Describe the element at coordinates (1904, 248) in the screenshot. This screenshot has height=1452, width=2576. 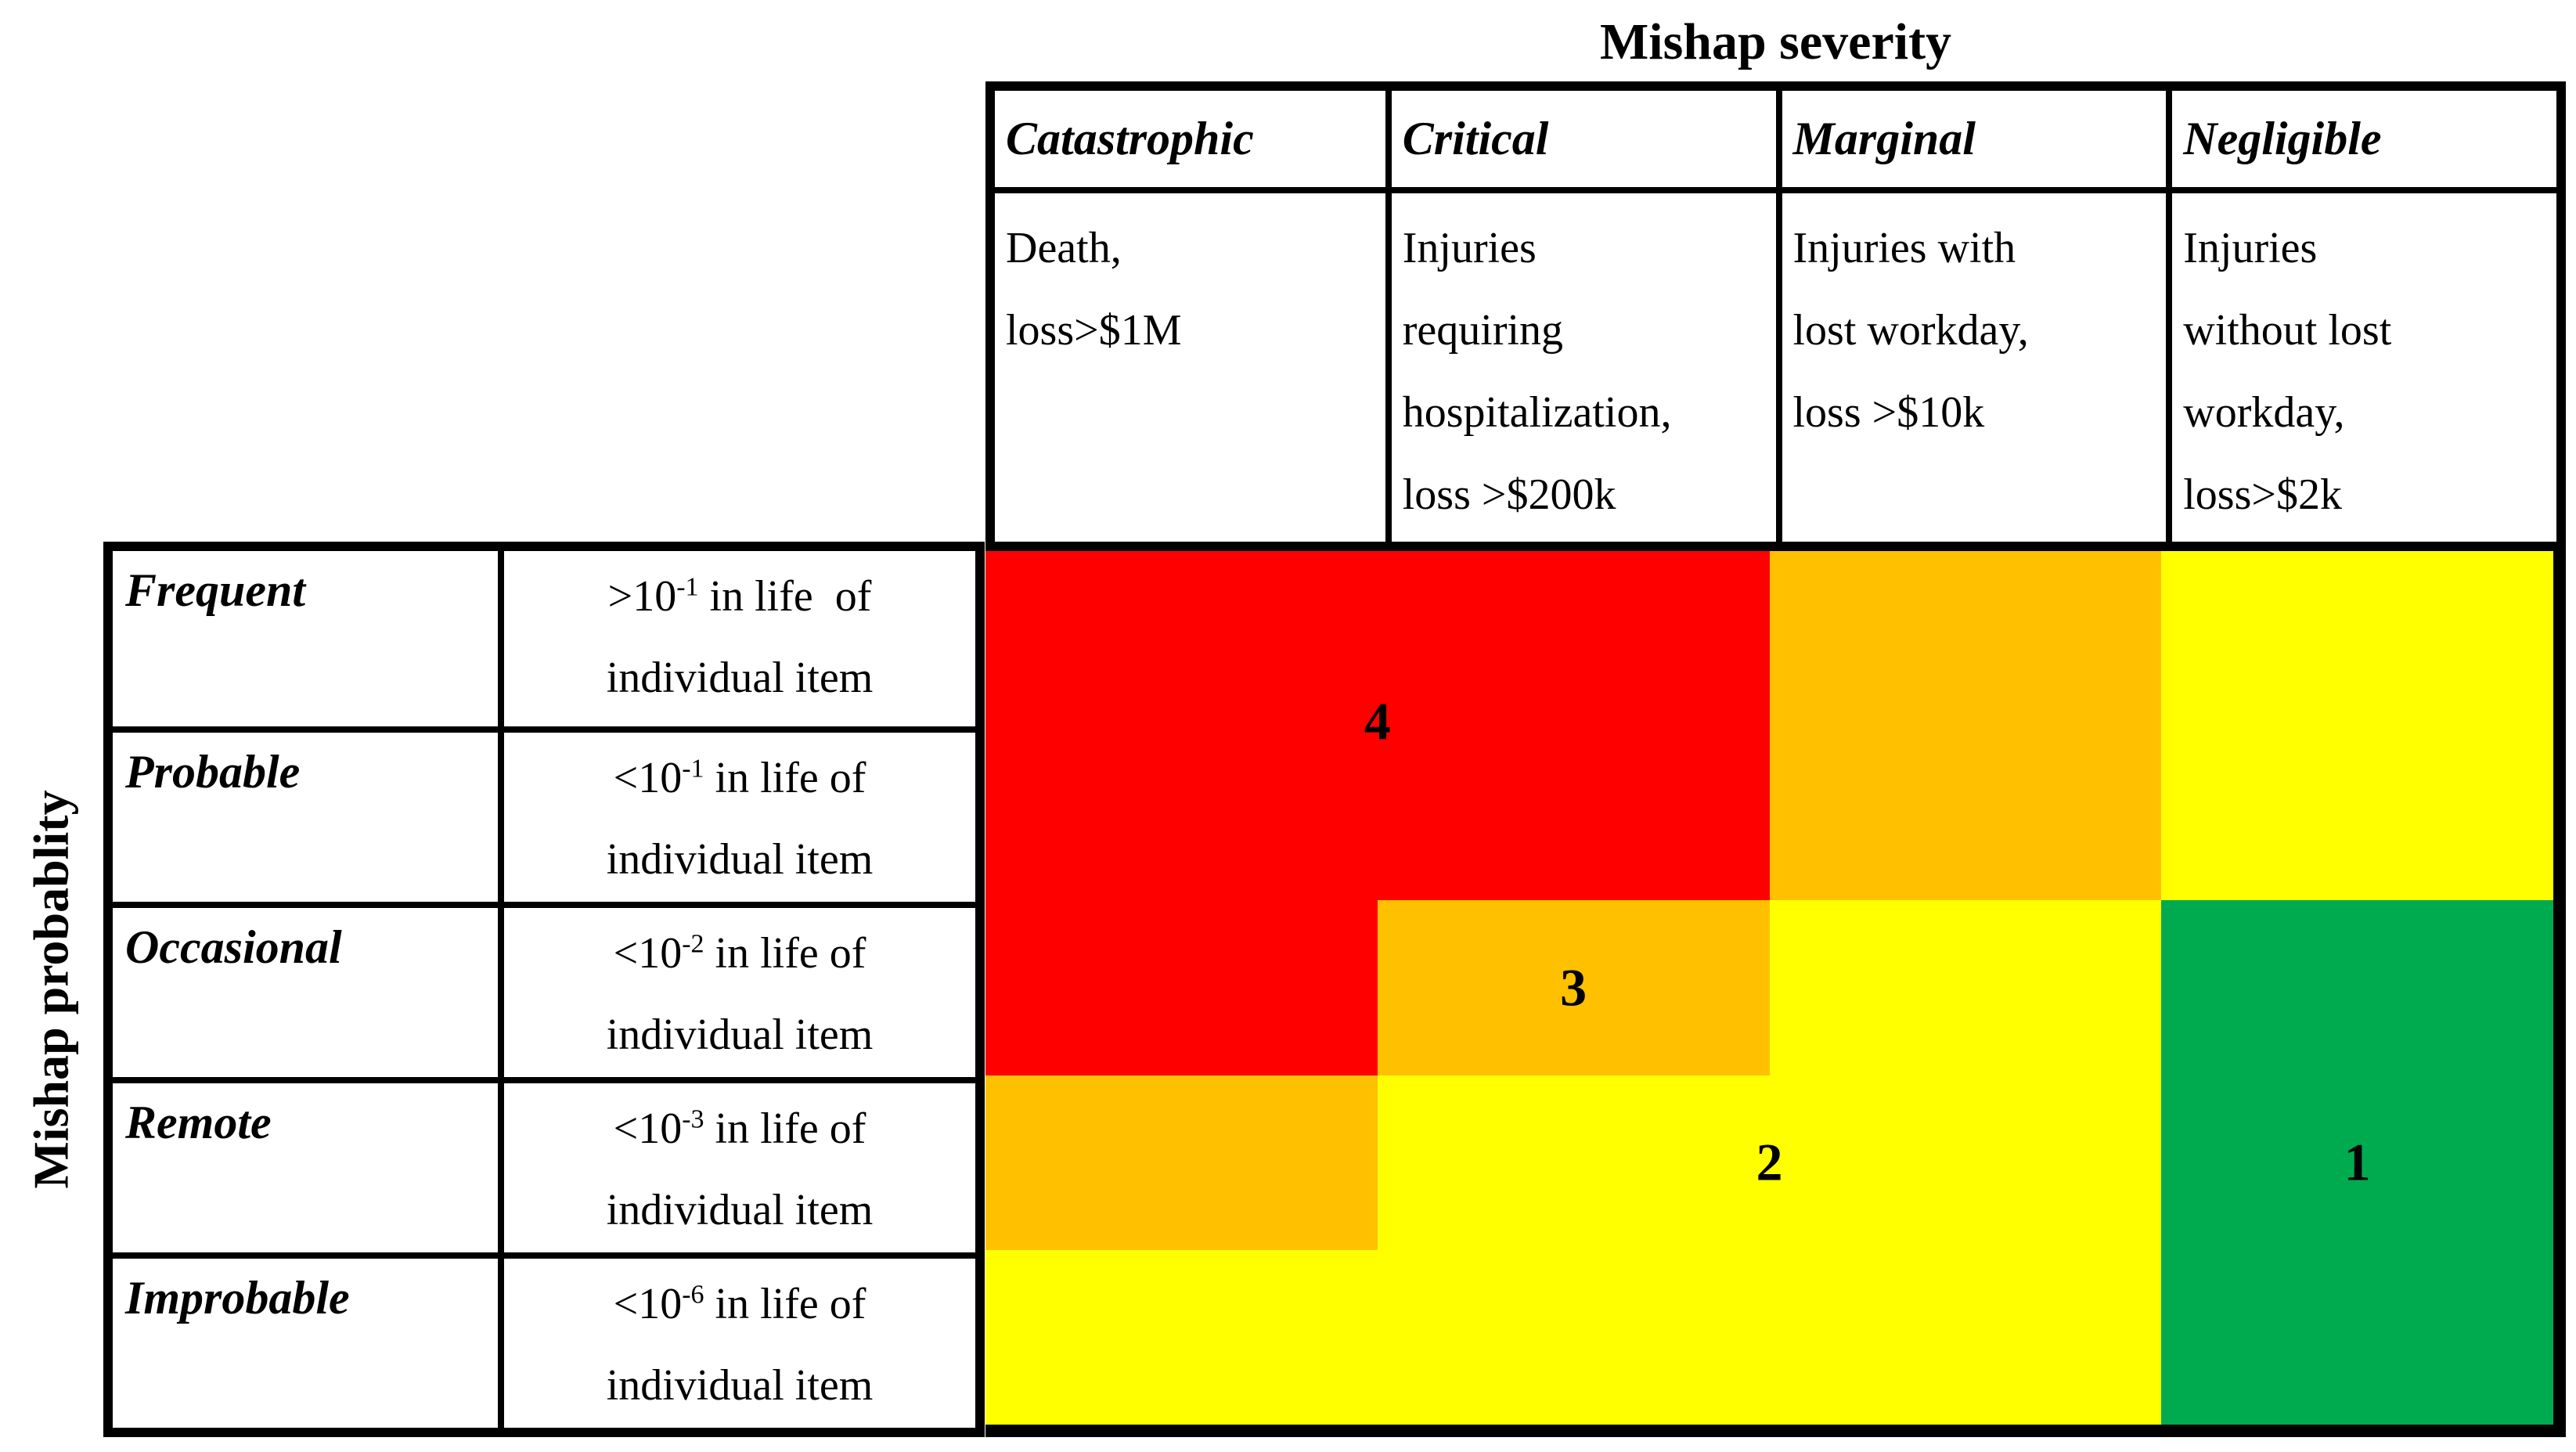
I see `desc-line: Injuries with` at that location.